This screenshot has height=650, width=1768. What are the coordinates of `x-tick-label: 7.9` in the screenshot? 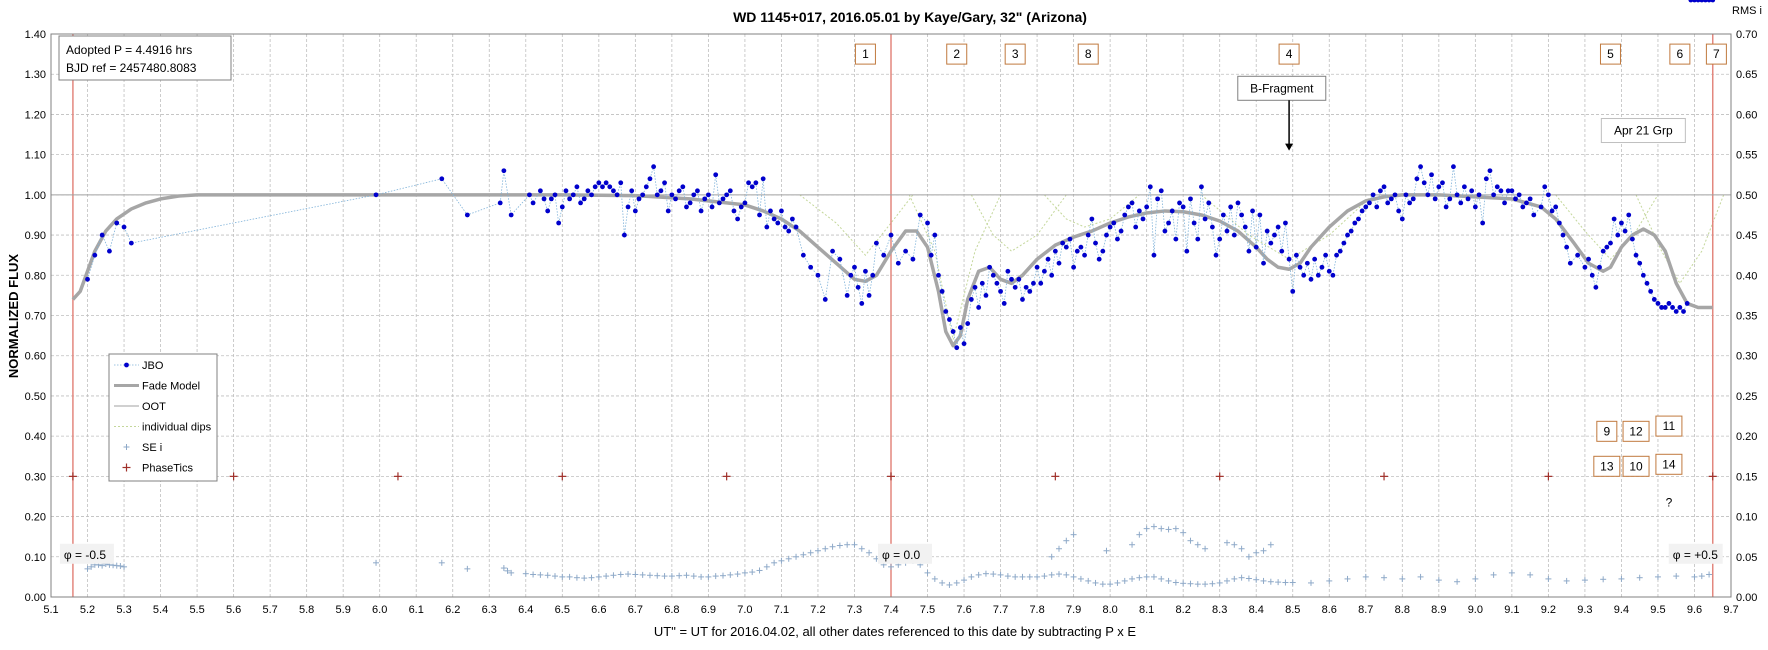 It's located at (1073, 610).